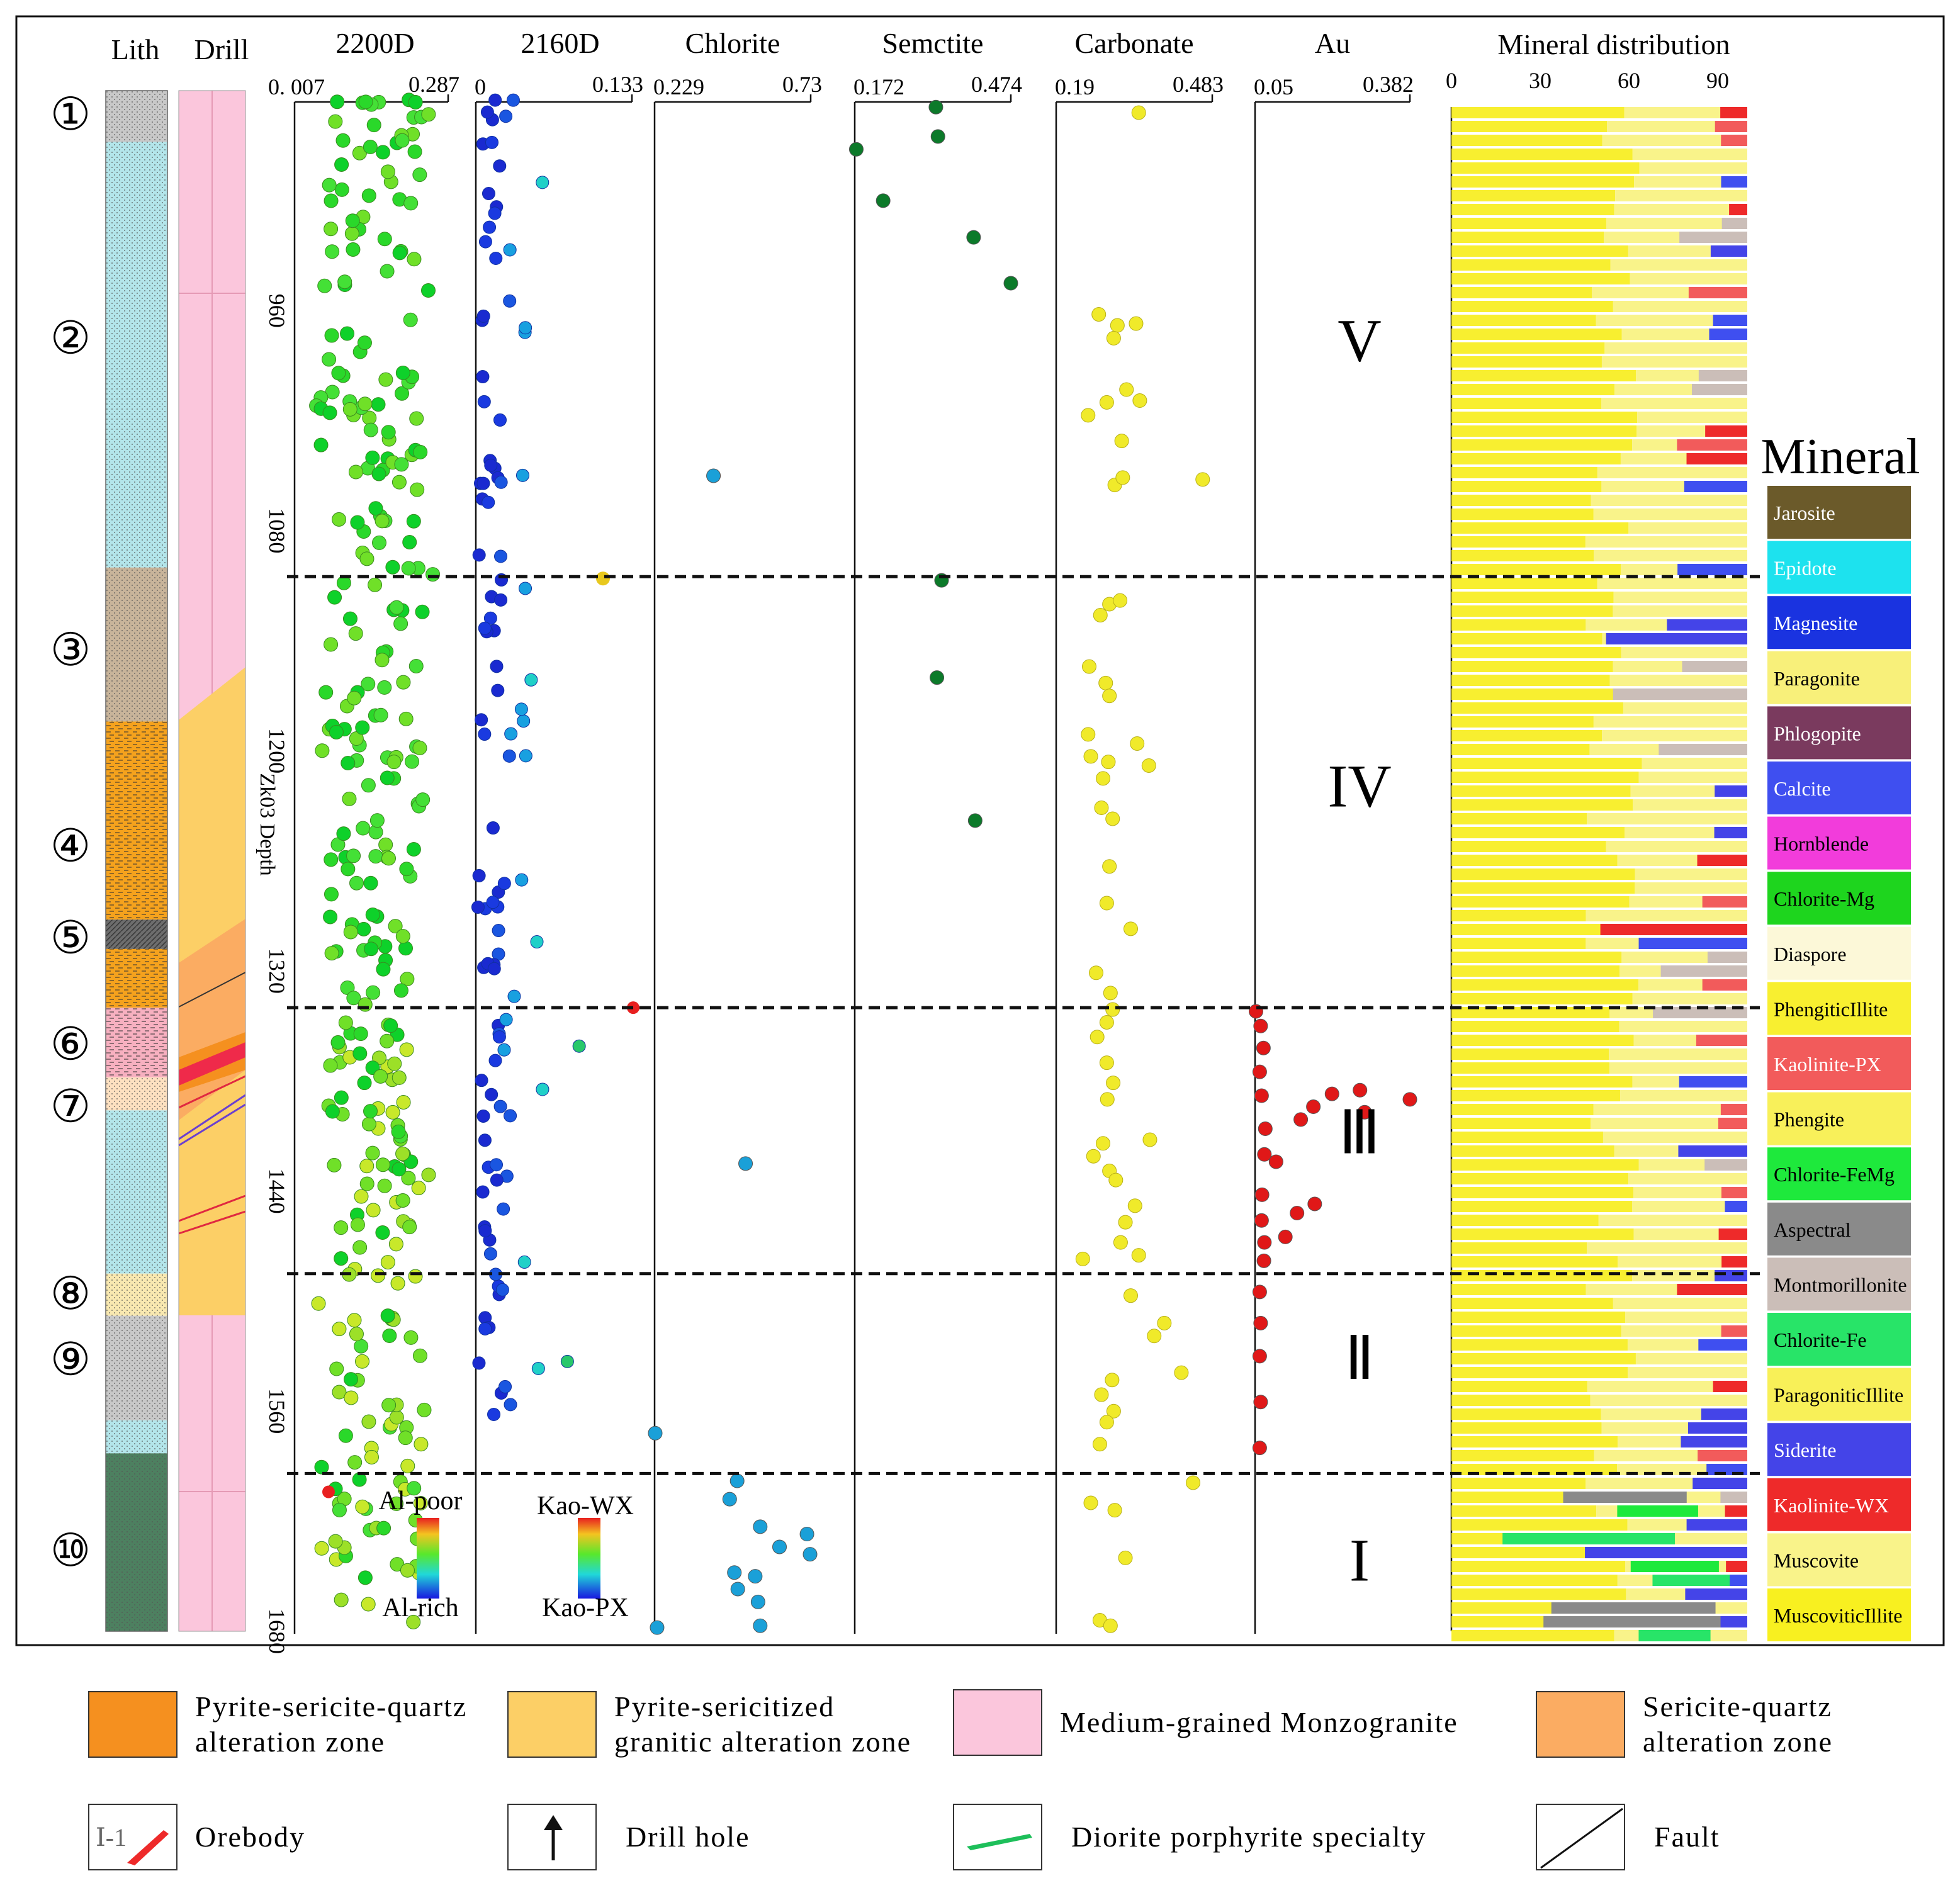  What do you see at coordinates (1834, 1175) in the screenshot?
I see `mineral-legend-label: Chlorite-FeMg` at bounding box center [1834, 1175].